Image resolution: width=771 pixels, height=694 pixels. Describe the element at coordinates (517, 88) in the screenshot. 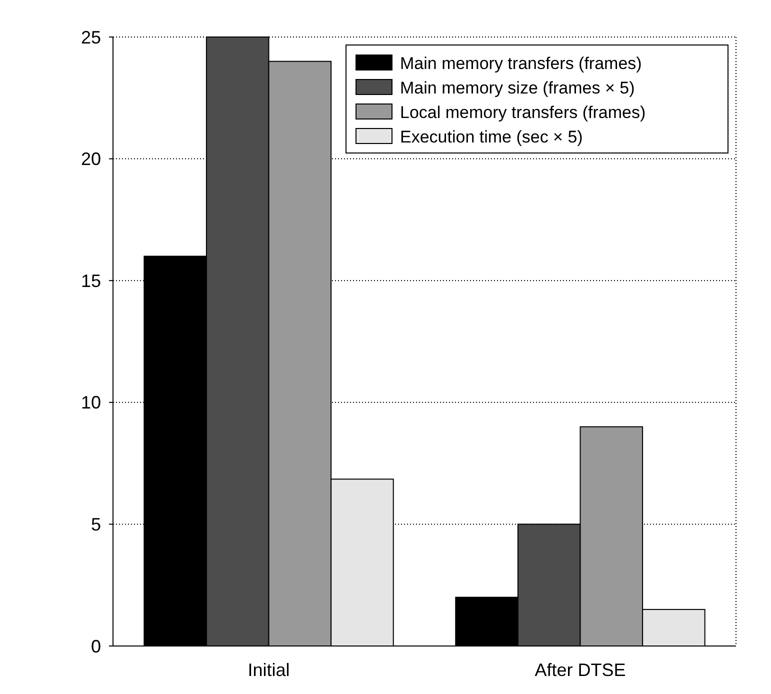

I see `legend-label: Main memory size (frames × 5)` at that location.